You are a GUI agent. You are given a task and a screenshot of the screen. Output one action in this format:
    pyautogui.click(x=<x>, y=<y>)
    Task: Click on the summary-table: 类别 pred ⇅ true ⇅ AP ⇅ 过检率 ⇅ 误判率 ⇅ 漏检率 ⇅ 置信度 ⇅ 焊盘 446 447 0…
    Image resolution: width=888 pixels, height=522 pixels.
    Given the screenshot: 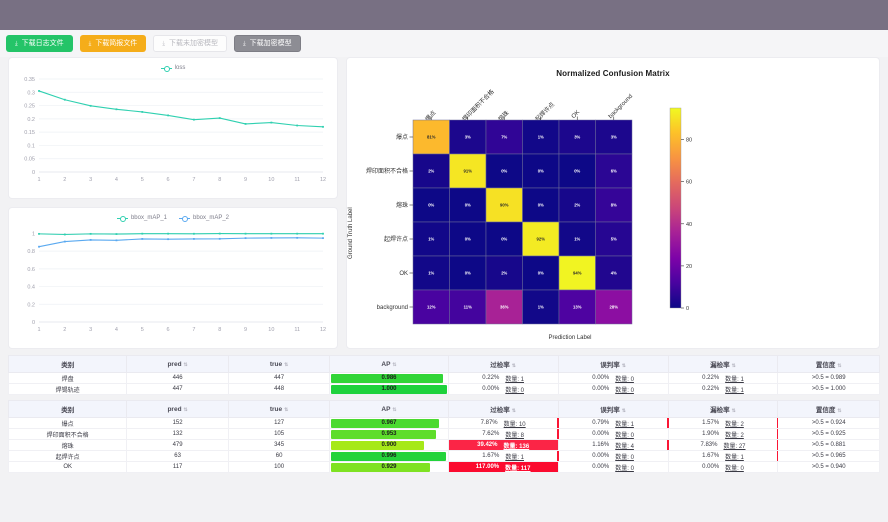 What is the action you would take?
    pyautogui.click(x=443, y=375)
    